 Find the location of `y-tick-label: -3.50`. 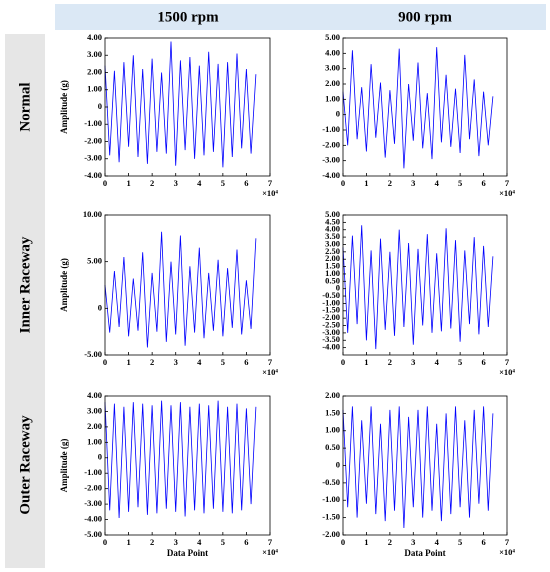

y-tick-label: -3.50 is located at coordinates (331, 339).